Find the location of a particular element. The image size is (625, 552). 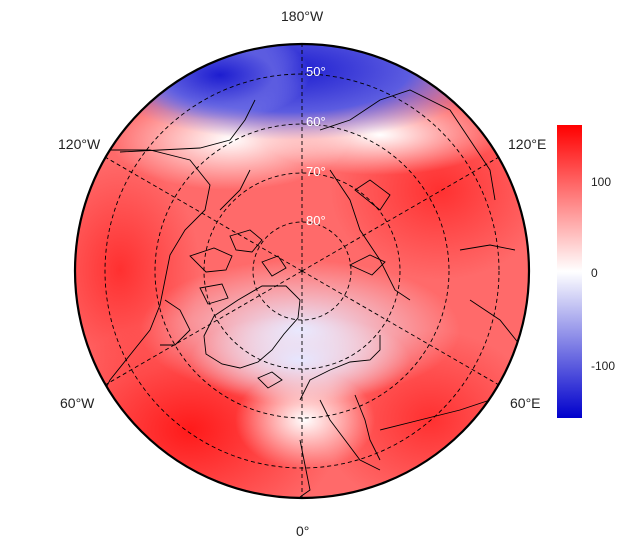

lon-label-lower-left: 60°W is located at coordinates (77, 403).